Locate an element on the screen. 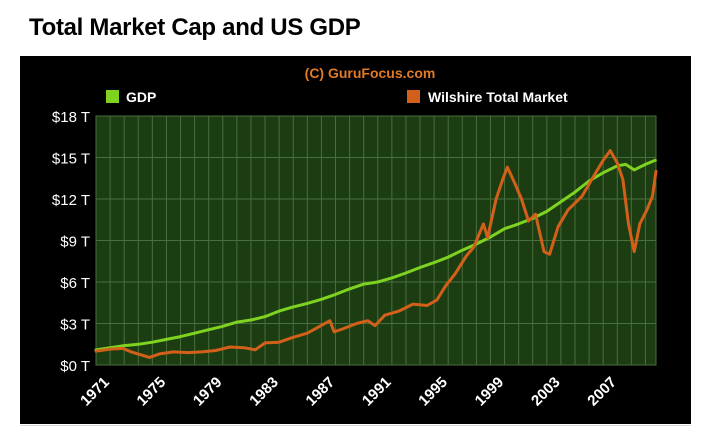 This screenshot has width=717, height=442. legend-swatch-gdp is located at coordinates (112, 96).